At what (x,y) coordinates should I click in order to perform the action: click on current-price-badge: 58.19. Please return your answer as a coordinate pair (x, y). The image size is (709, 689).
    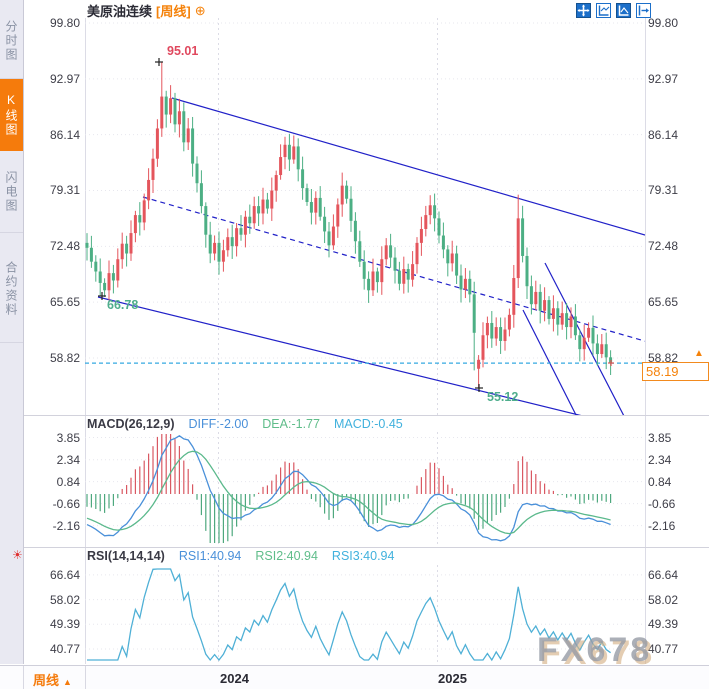
    Looking at the image, I should click on (675, 371).